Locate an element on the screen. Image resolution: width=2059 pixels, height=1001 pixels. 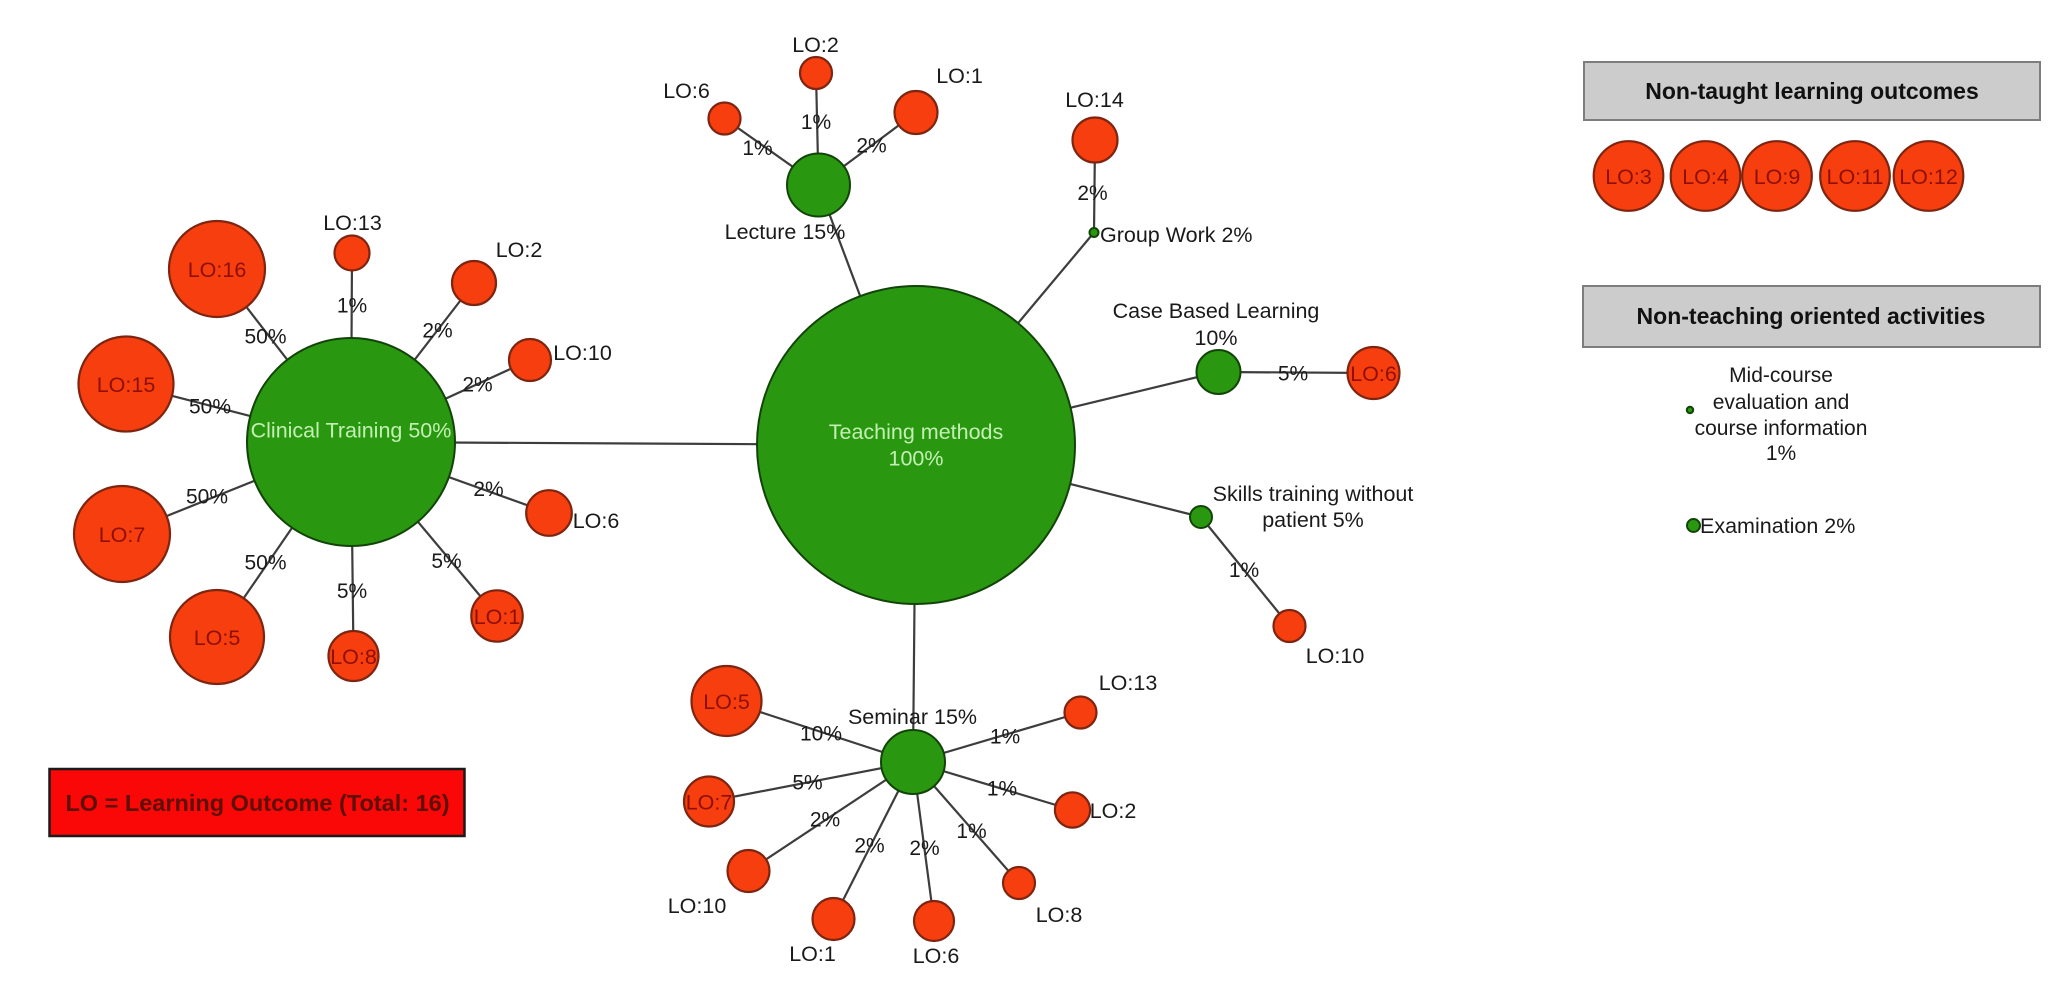
svg-text: Clinical Training 50% is located at coordinates (351, 431).